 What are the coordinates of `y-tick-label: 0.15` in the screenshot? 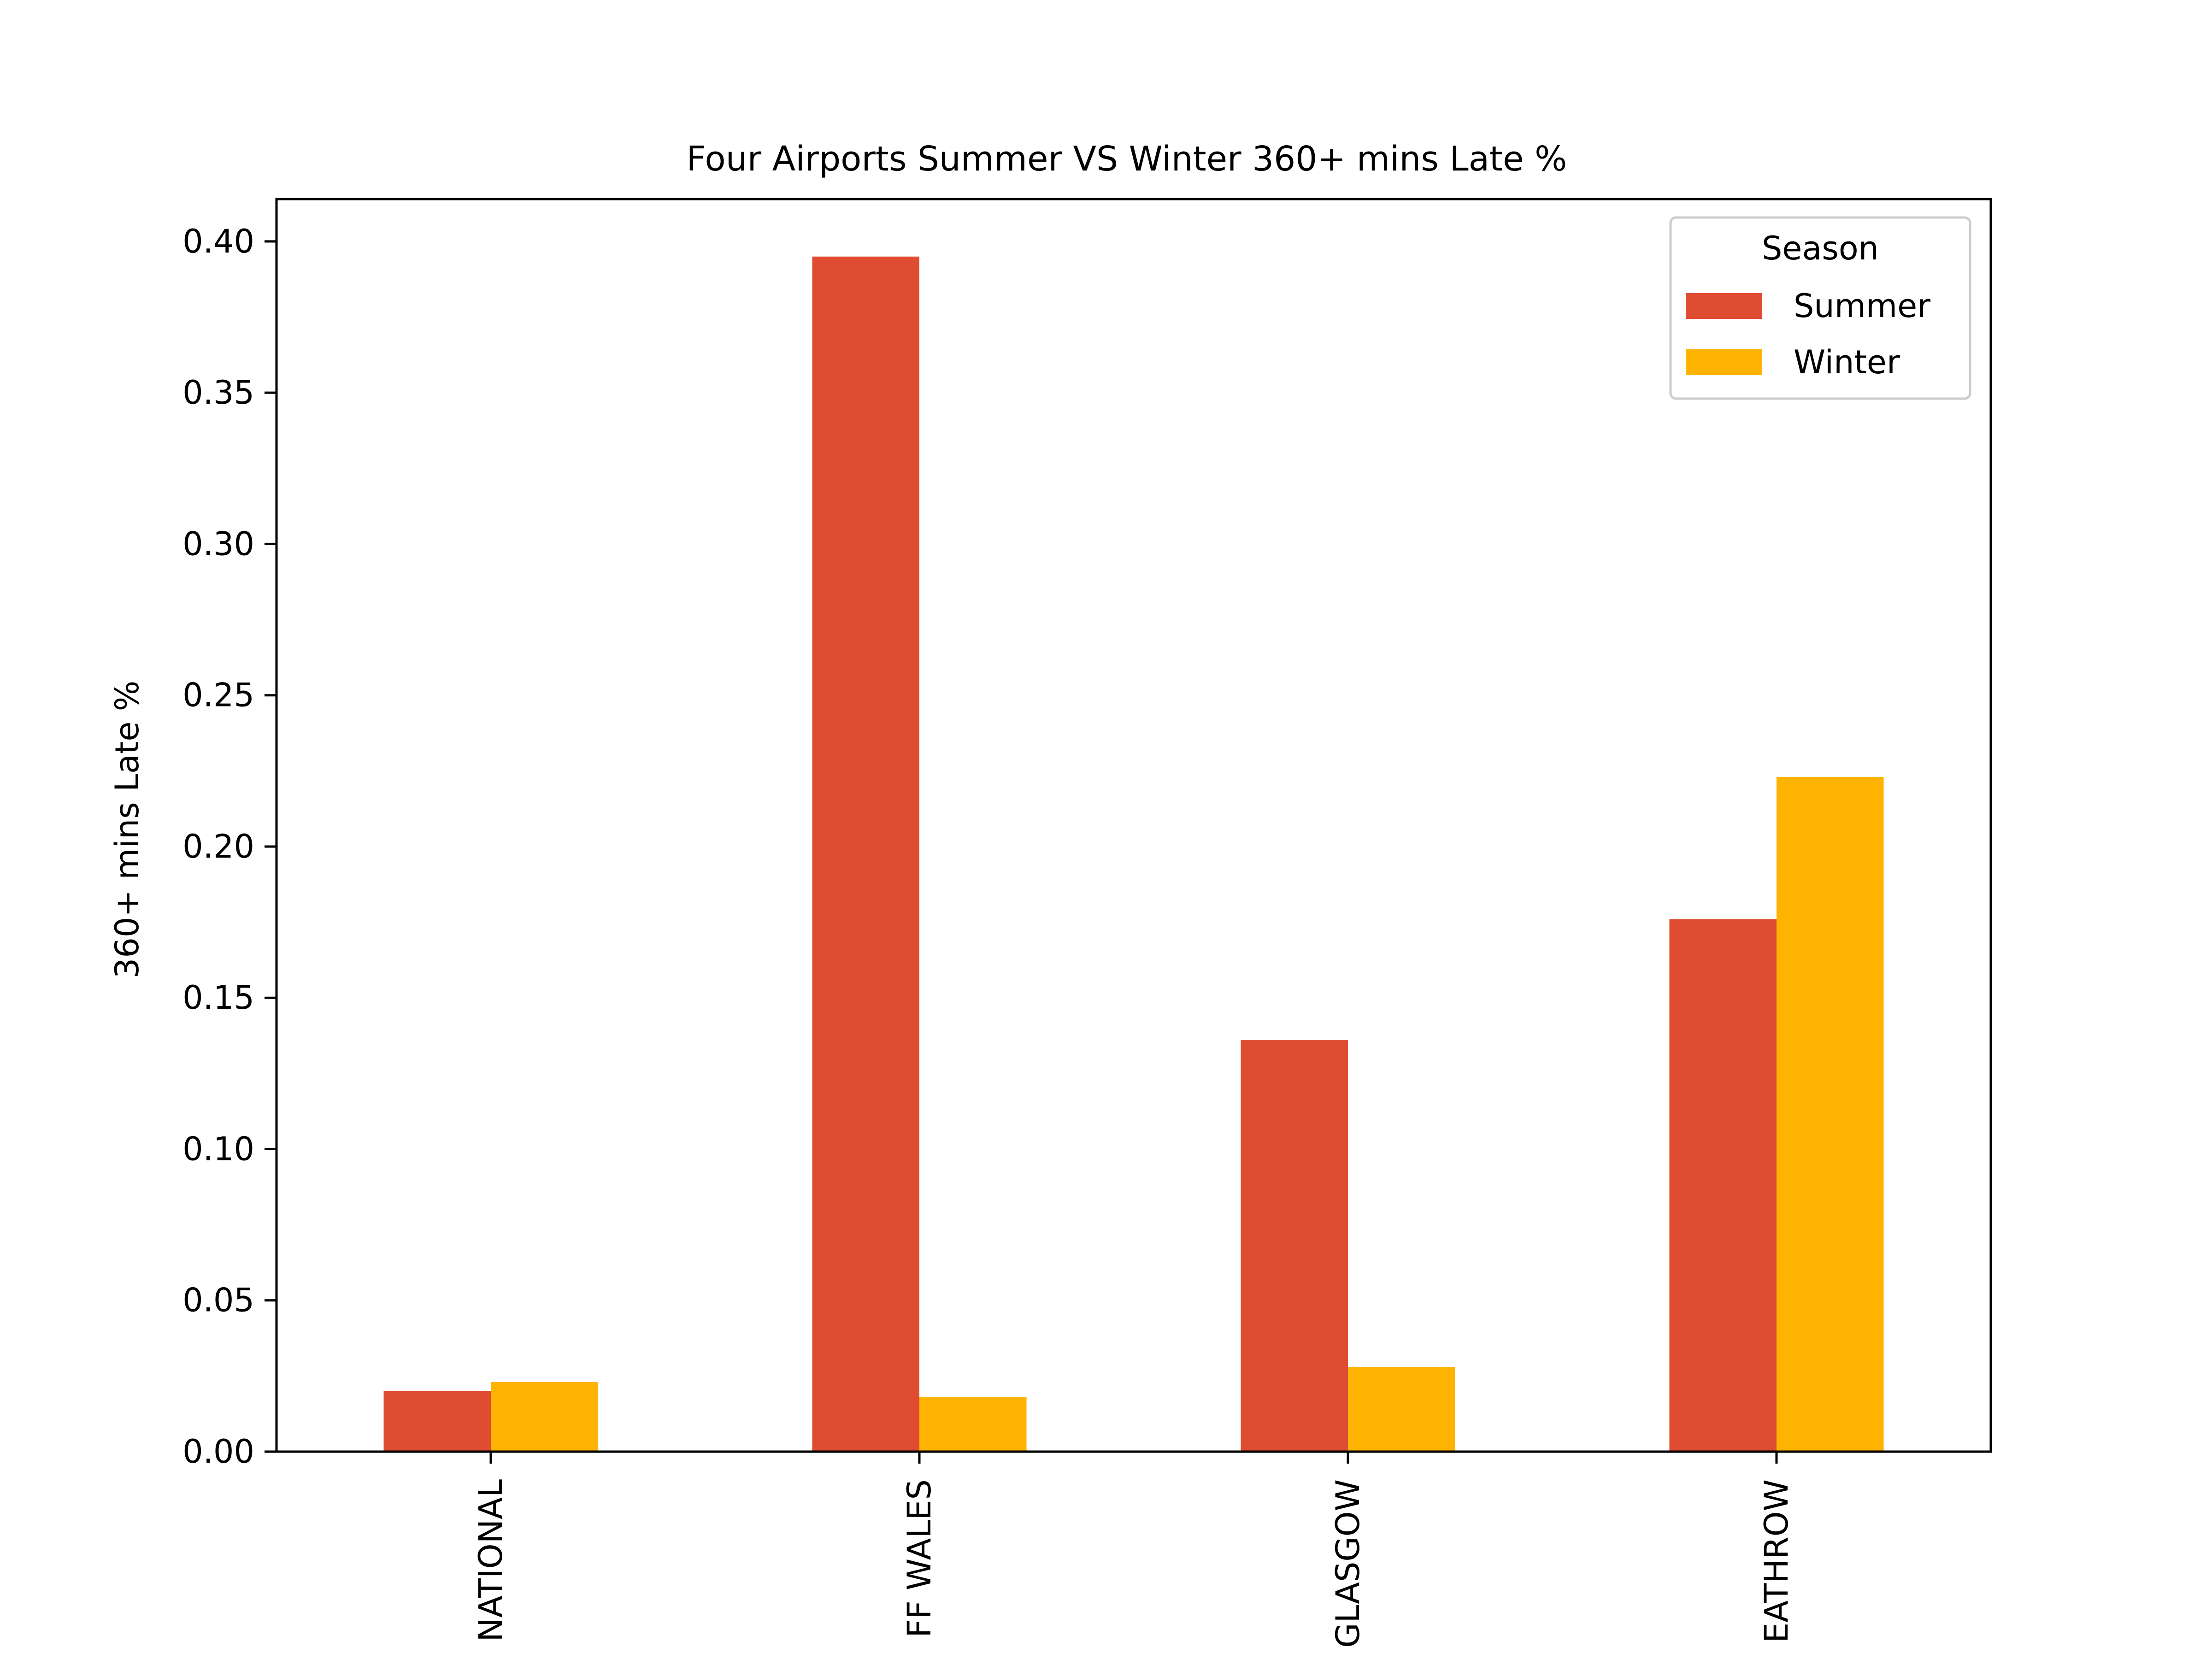 It's located at (218, 998).